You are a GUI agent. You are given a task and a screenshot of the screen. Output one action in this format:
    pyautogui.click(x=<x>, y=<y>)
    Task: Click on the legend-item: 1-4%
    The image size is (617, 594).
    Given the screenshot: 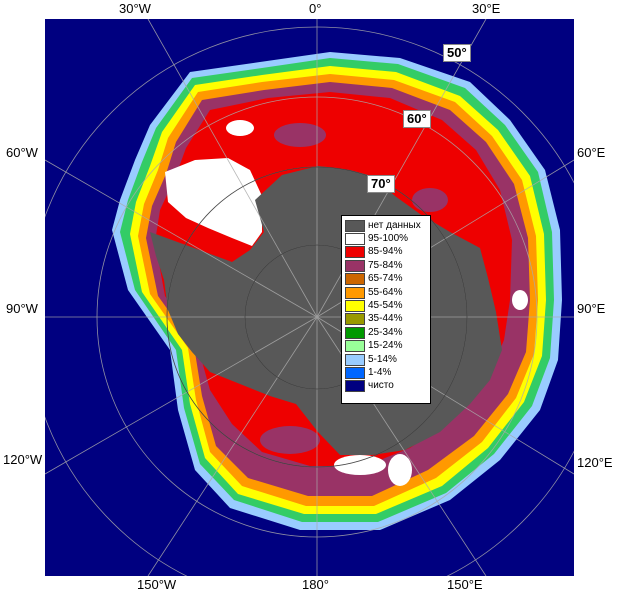 What is the action you would take?
    pyautogui.click(x=386, y=372)
    